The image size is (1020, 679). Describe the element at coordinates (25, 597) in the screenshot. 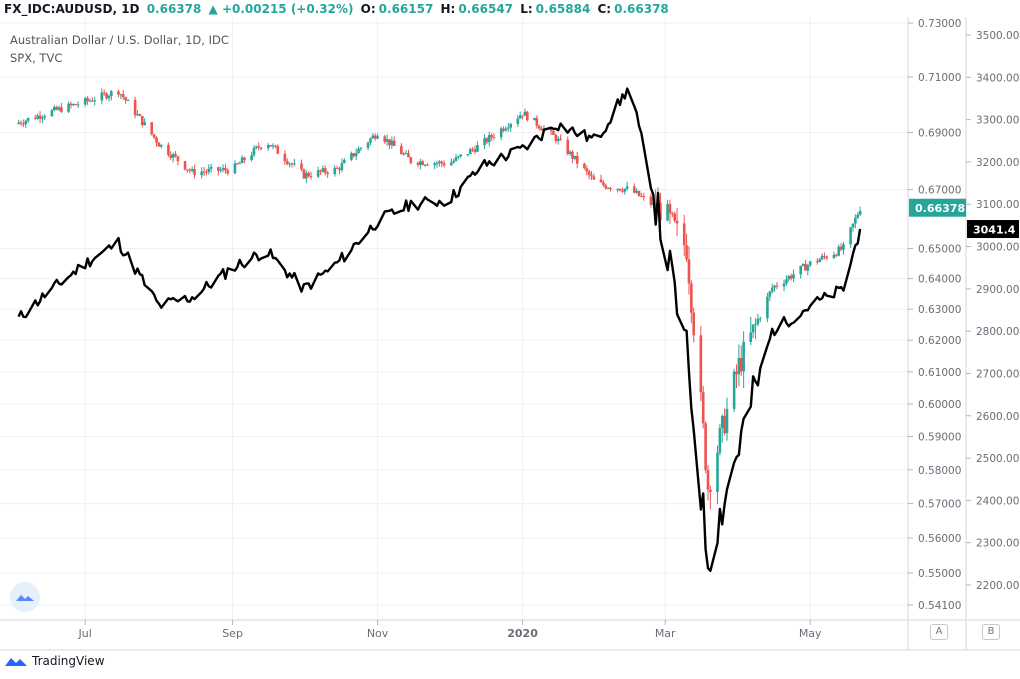

I see `tradingview-logo-badge` at that location.